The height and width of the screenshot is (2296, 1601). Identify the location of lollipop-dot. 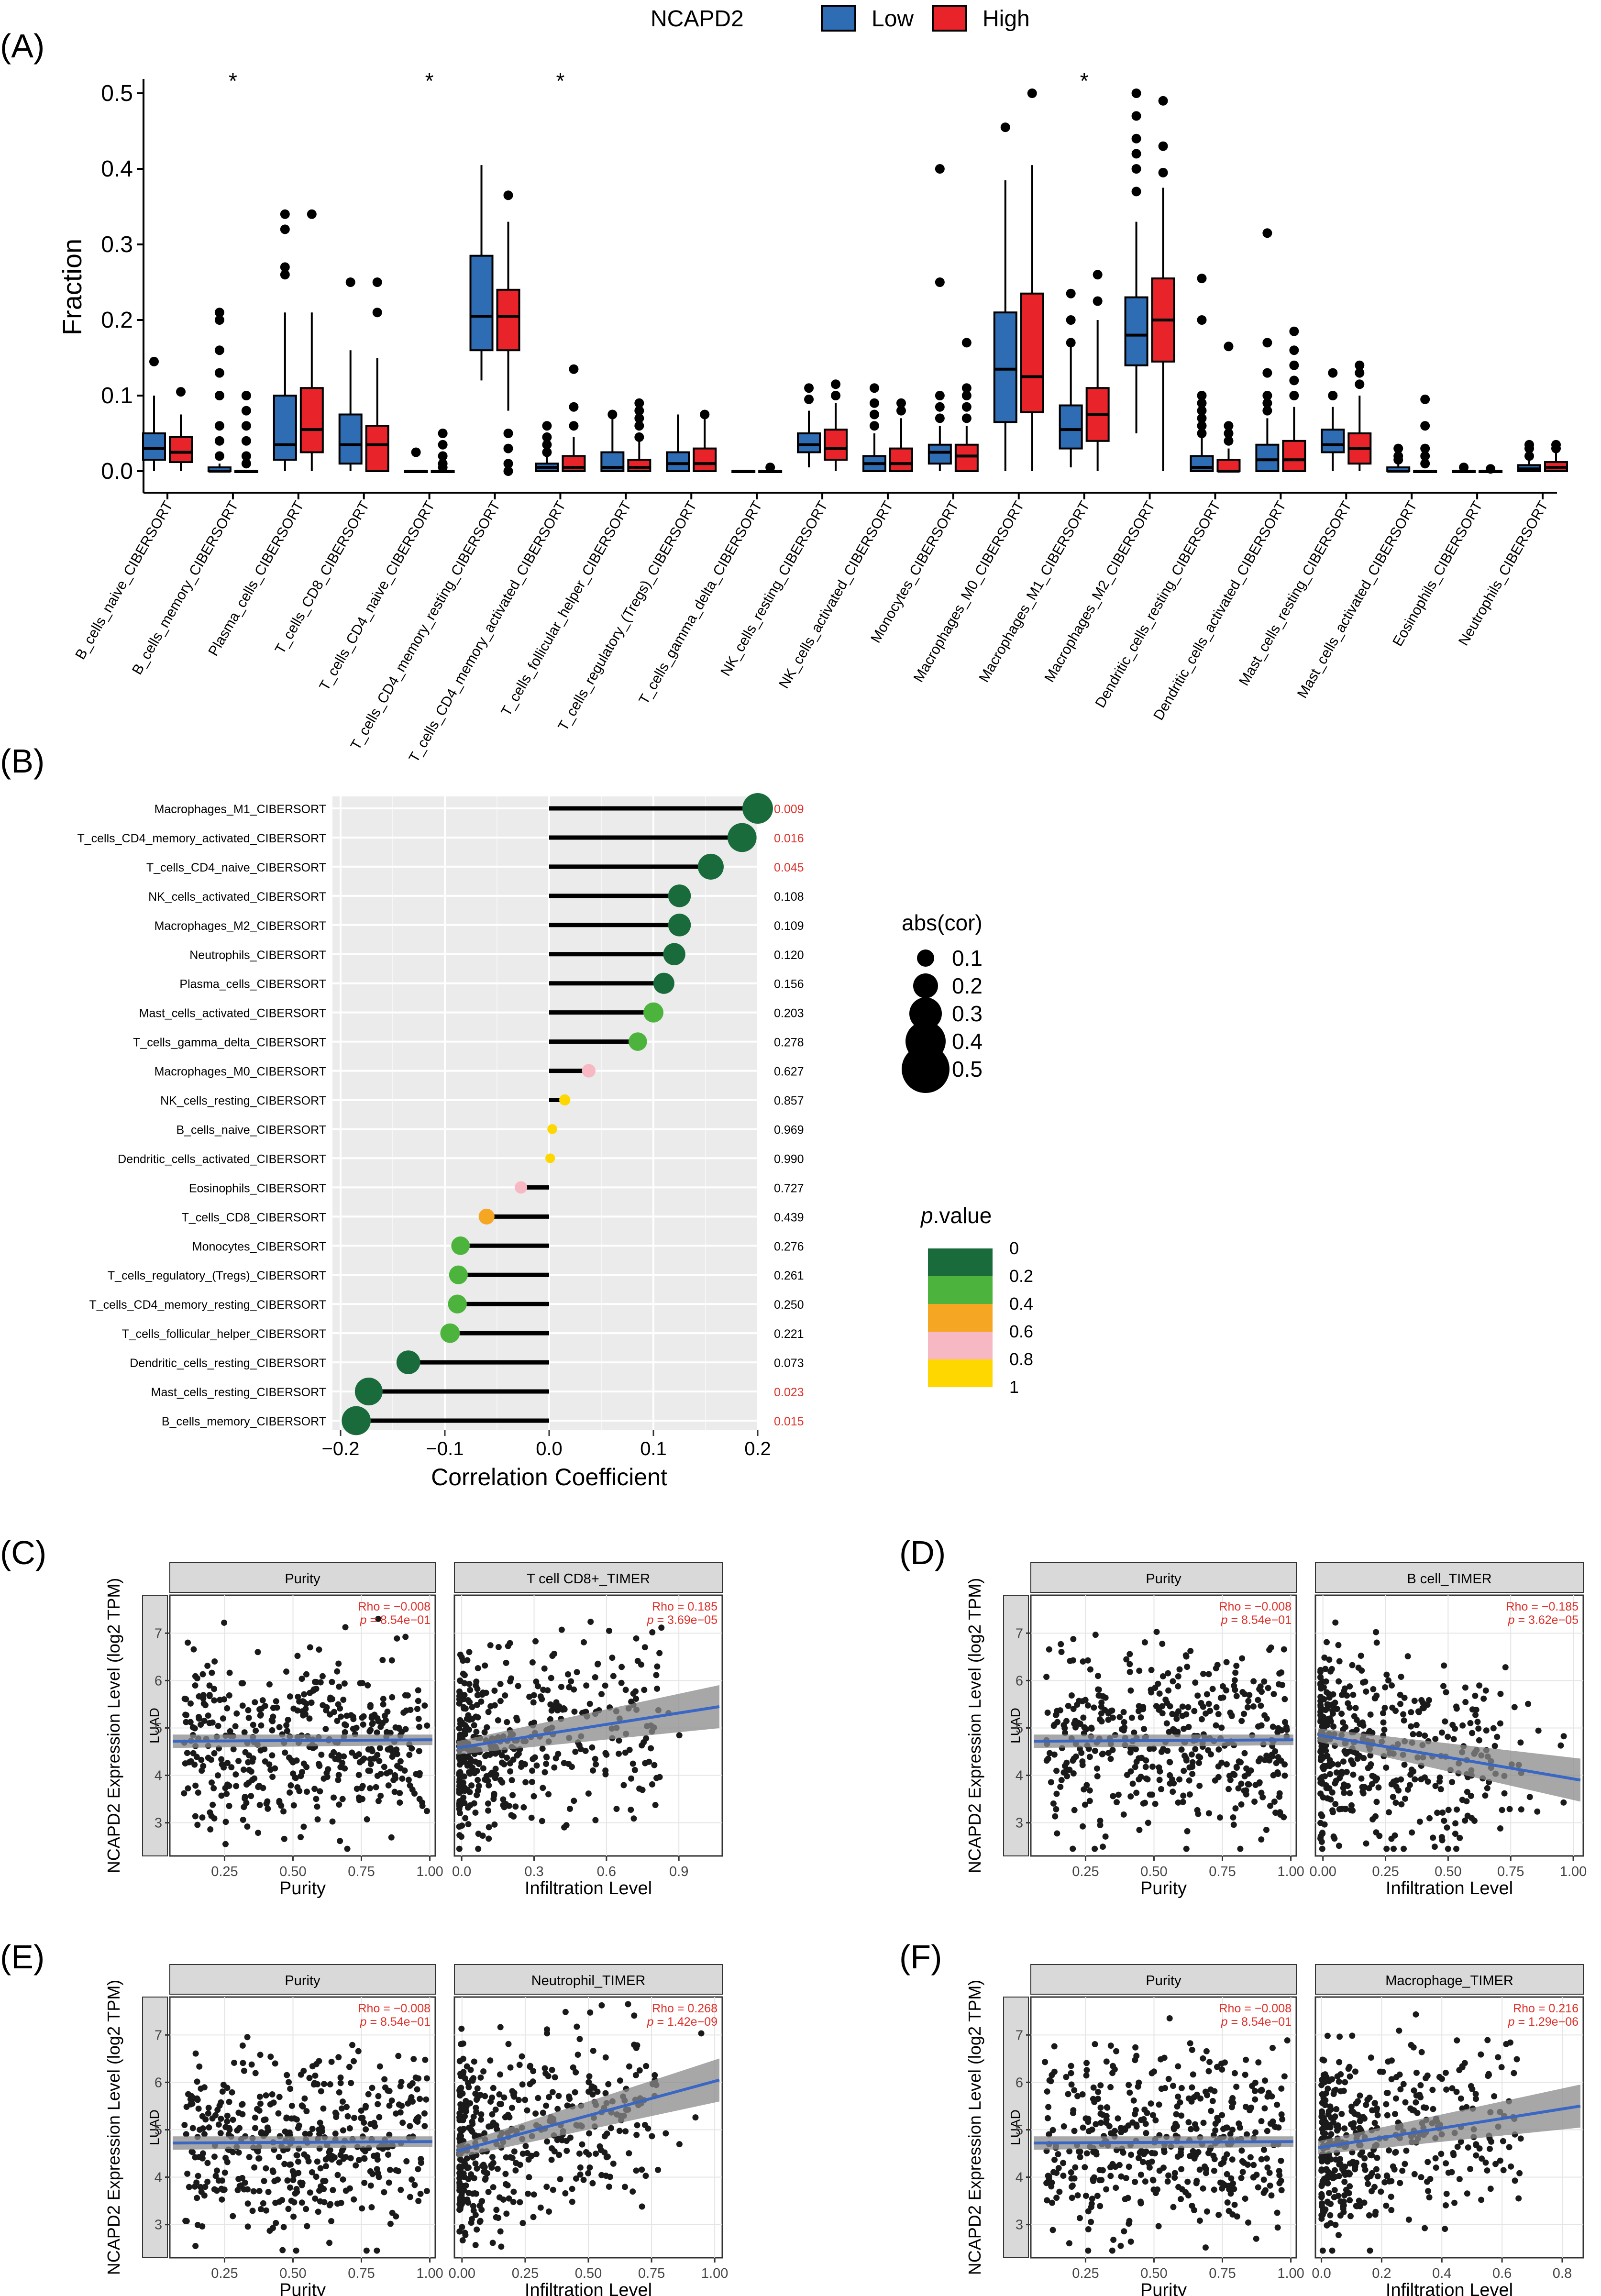
(679, 895).